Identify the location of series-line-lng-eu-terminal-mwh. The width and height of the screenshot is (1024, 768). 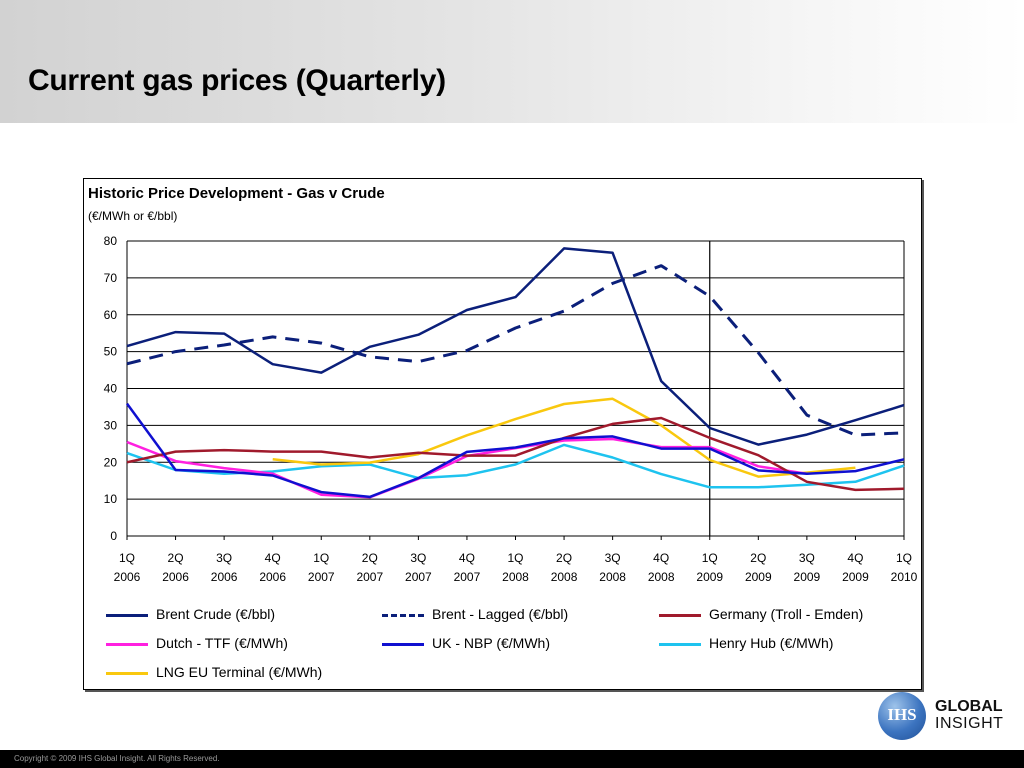
(564, 437).